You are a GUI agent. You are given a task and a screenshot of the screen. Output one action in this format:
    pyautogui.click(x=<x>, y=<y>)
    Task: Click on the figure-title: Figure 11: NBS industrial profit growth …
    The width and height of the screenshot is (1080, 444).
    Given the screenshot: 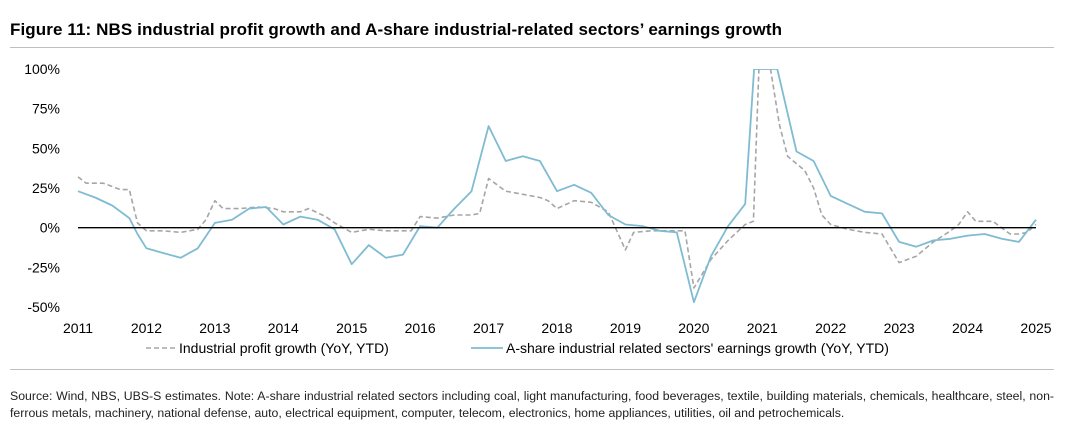 What is the action you would take?
    pyautogui.click(x=396, y=29)
    